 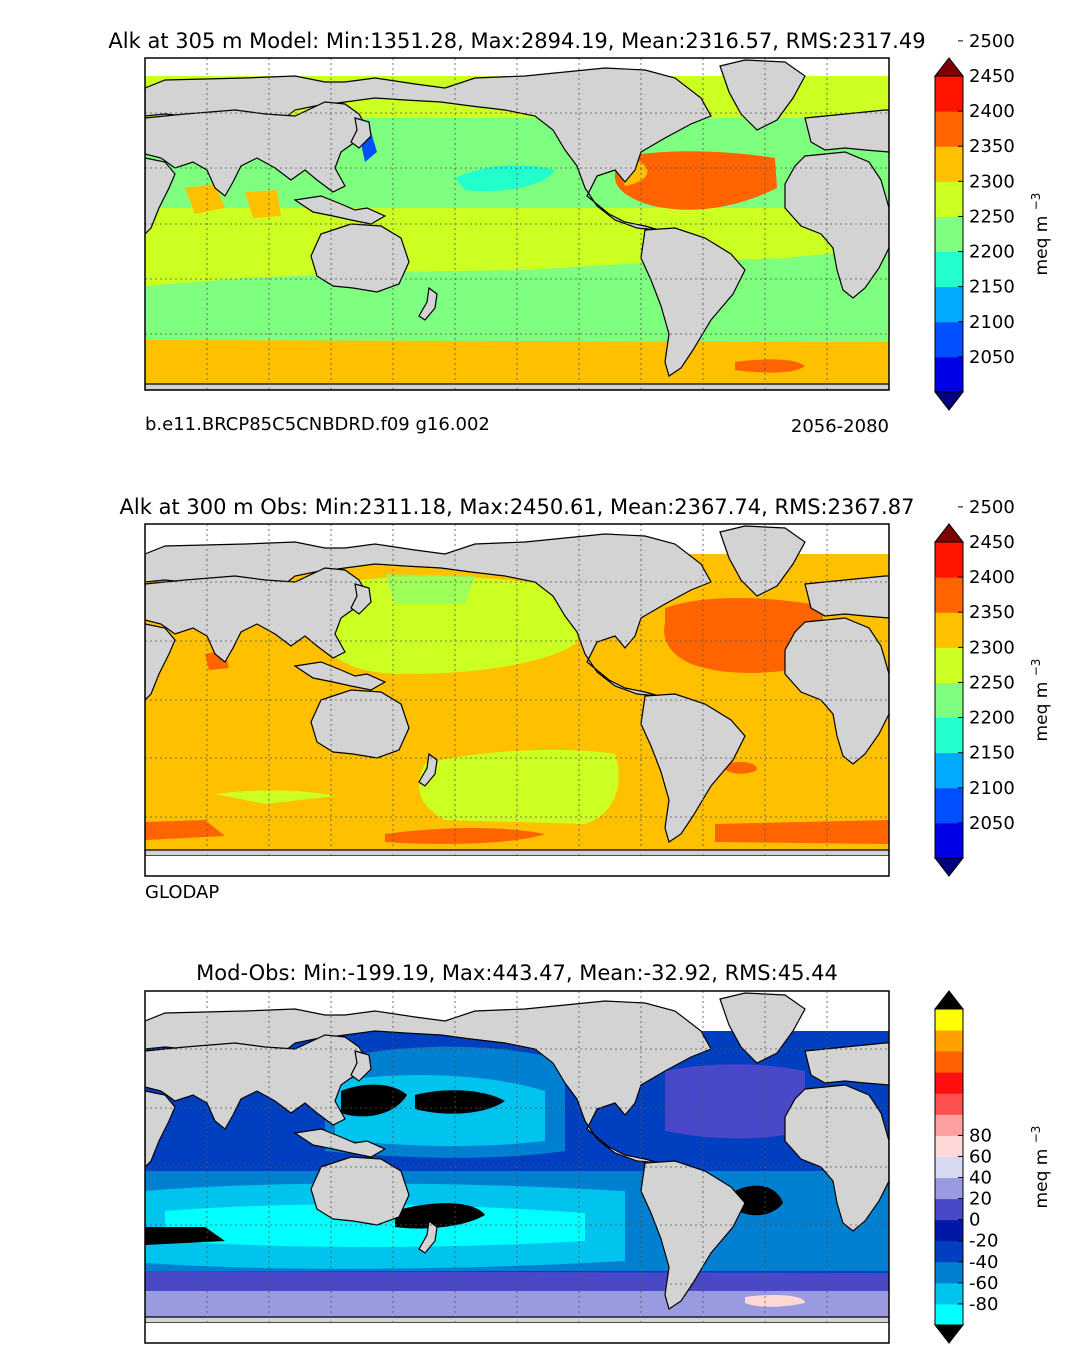 I want to click on colorbar-tick-label: -80, so click(x=983, y=1304).